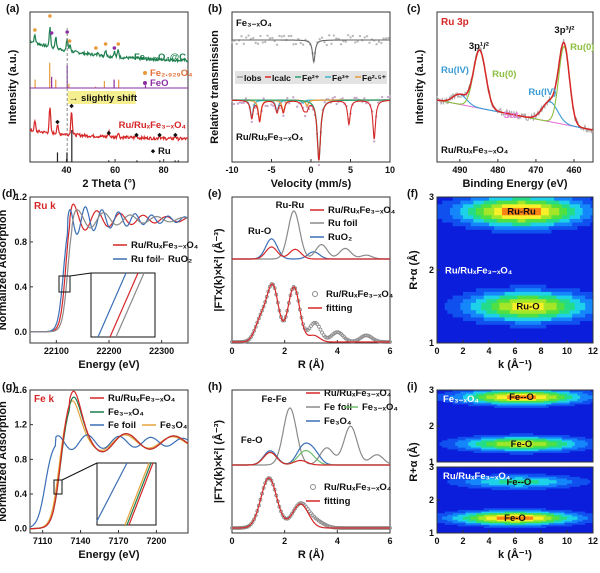 The width and height of the screenshot is (600, 573). Describe the element at coordinates (180, 259) in the screenshot. I see `legend-d-2-label: RuO₂` at that location.